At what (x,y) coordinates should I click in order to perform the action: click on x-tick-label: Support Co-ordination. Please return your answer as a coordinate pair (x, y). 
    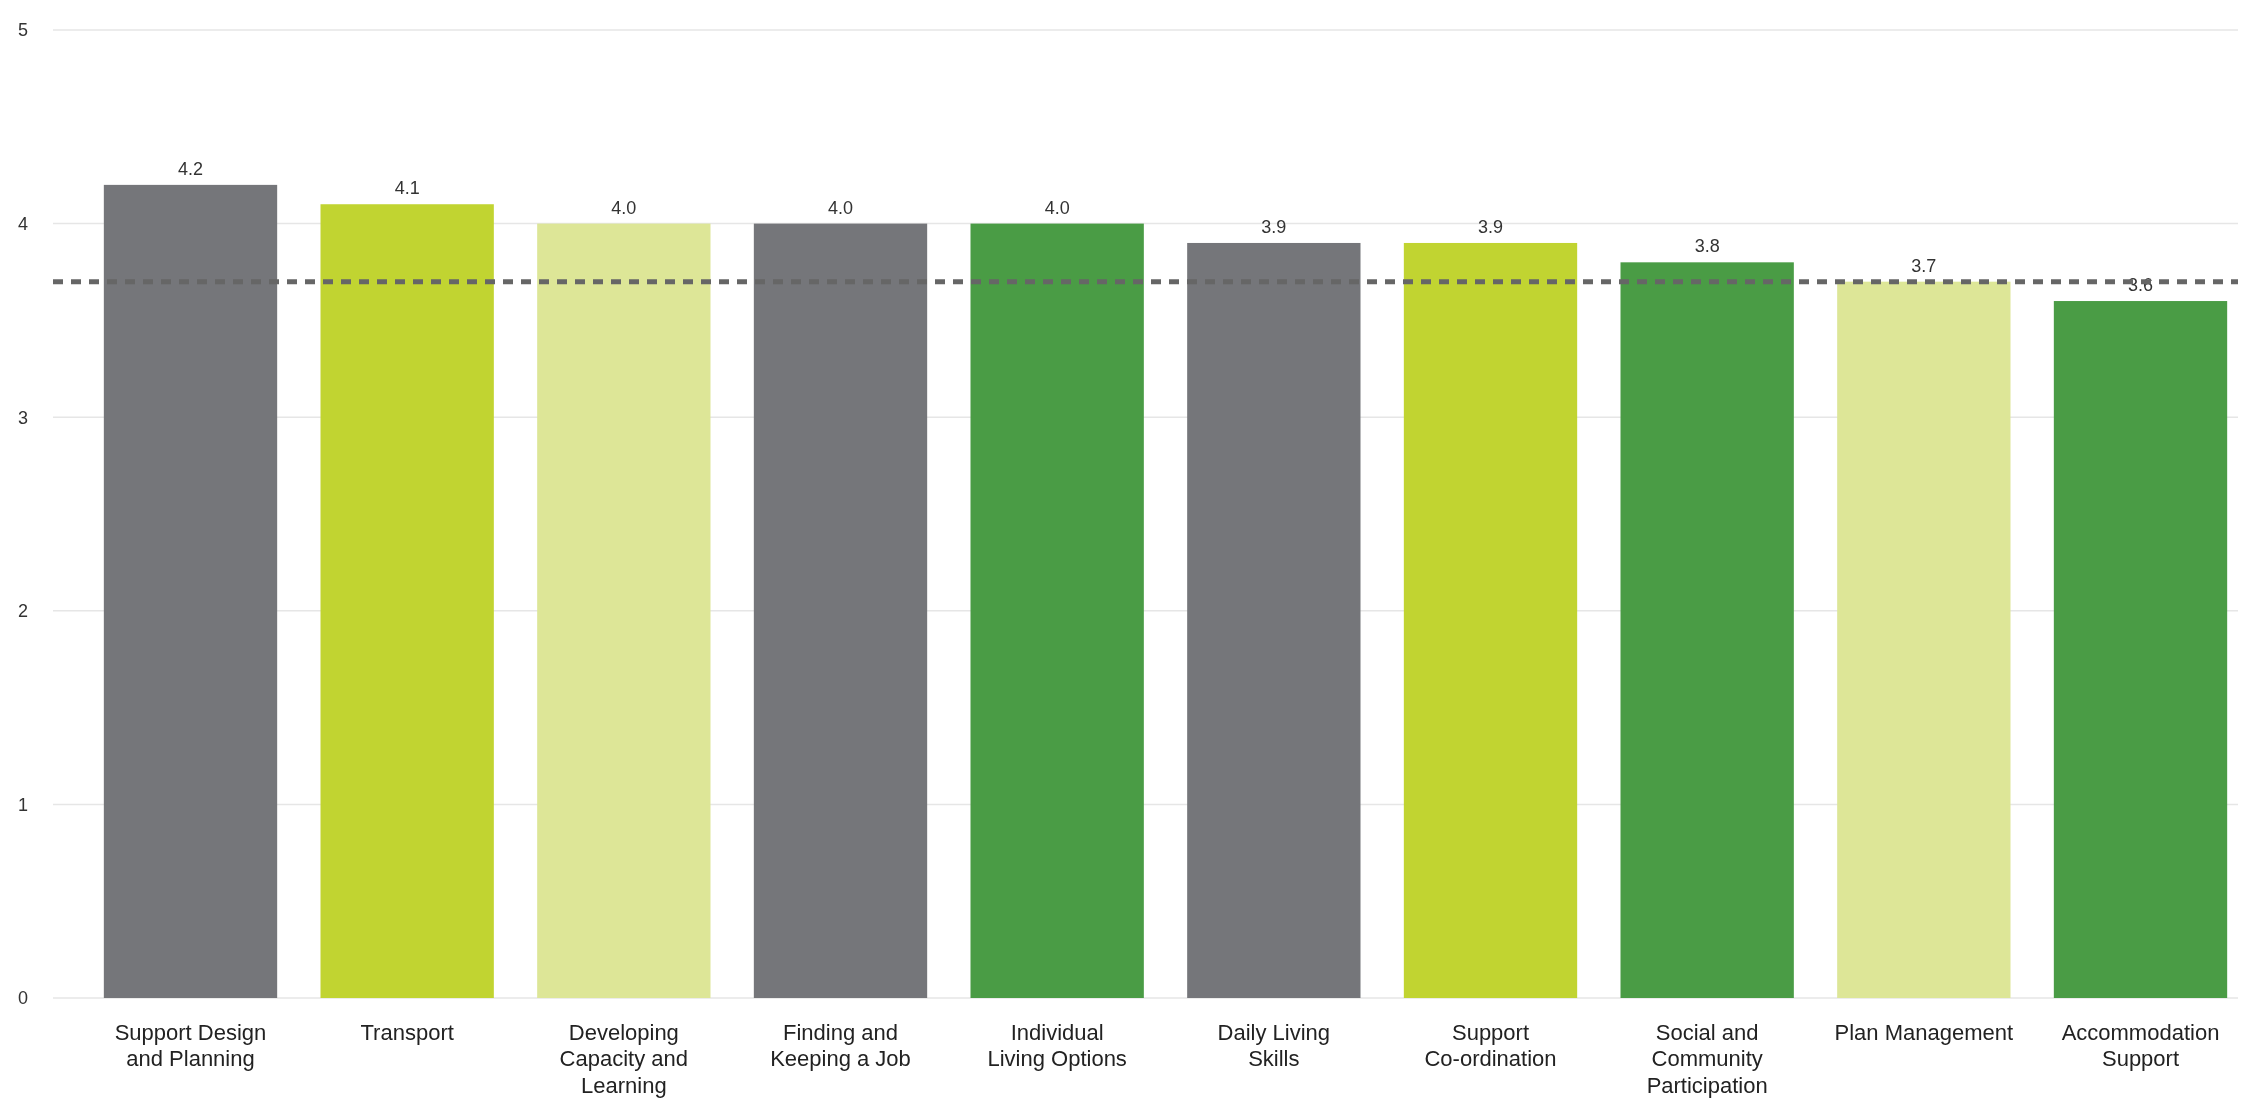
    Looking at the image, I should click on (1490, 1046).